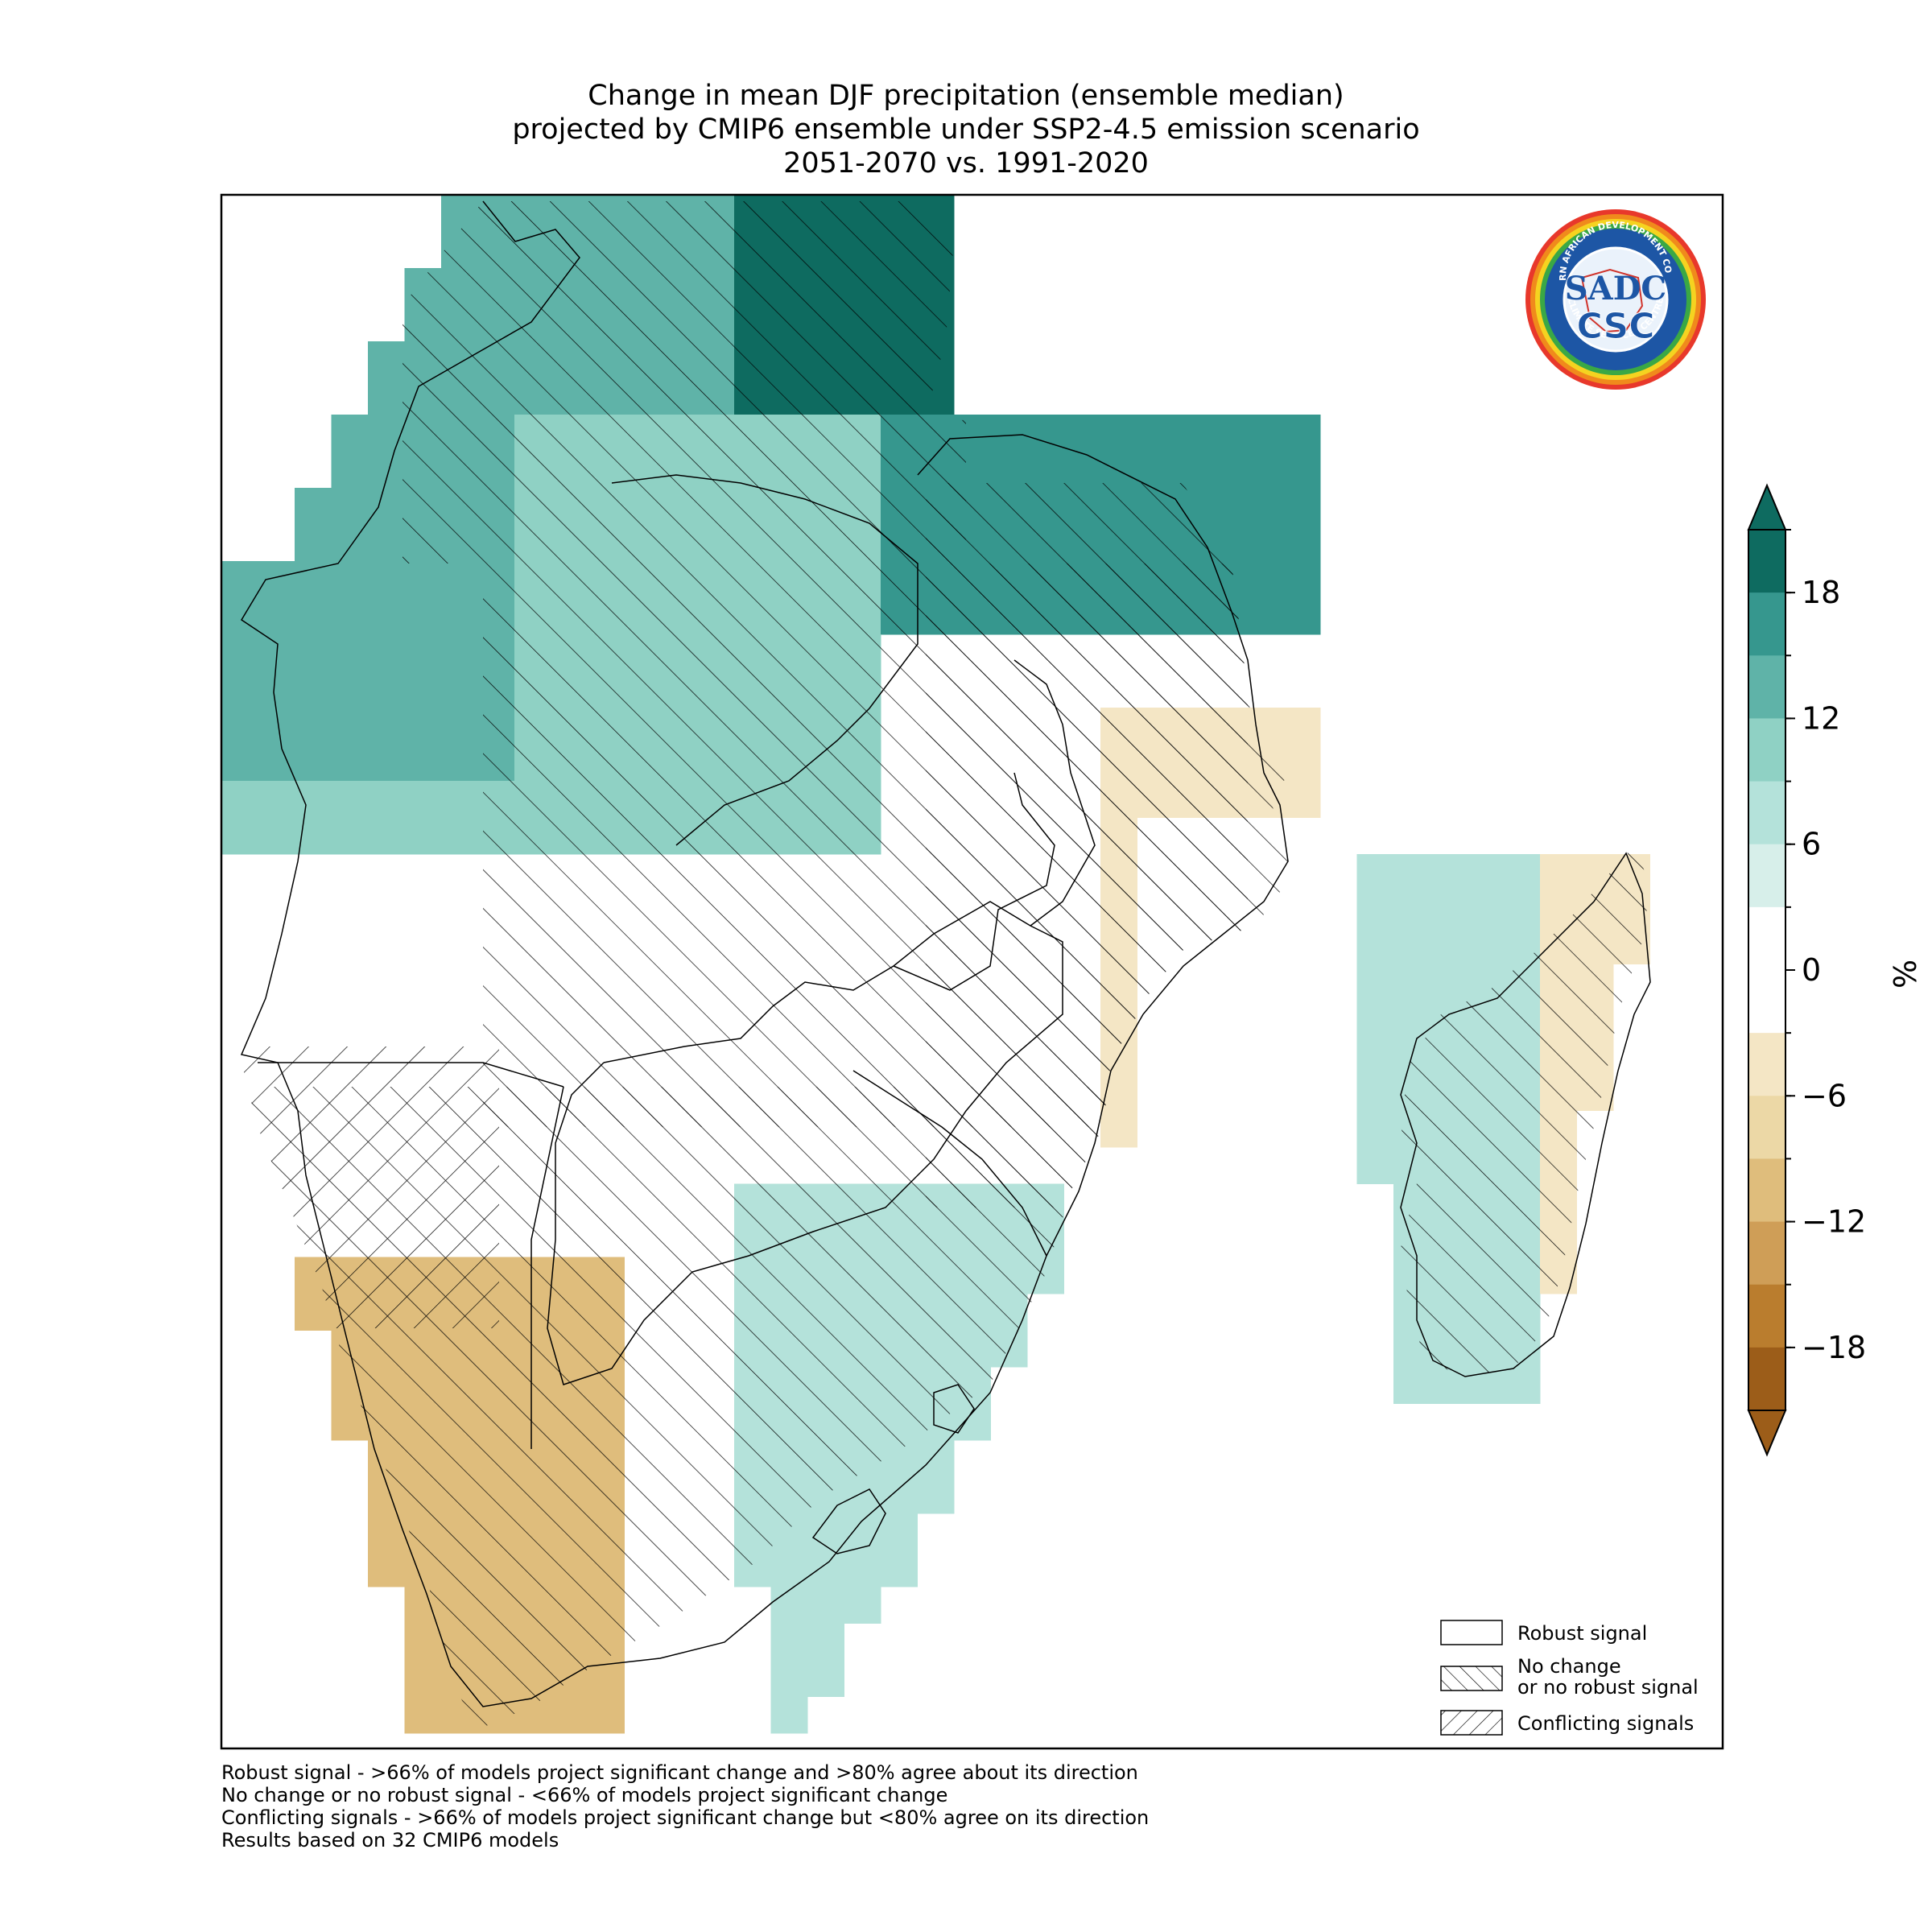 The width and height of the screenshot is (1932, 1932). I want to click on colorbar-tick-label: 6, so click(1811, 844).